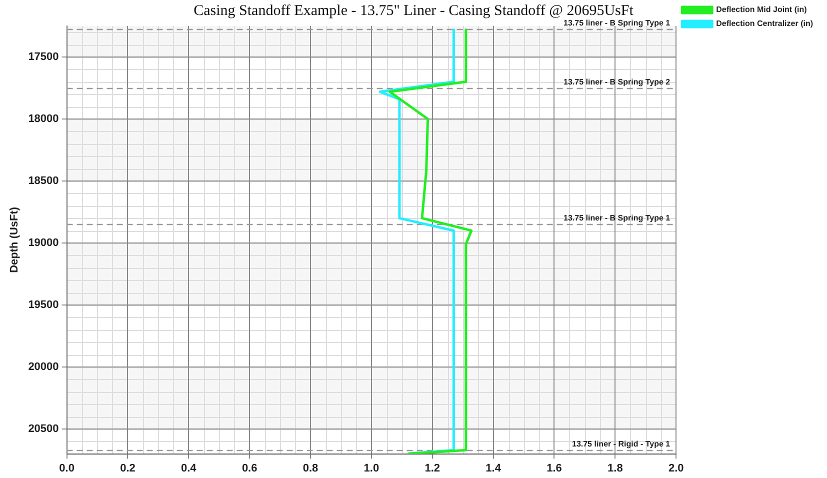 This screenshot has height=478, width=827. What do you see at coordinates (676, 468) in the screenshot?
I see `x-tick-label: 2.0` at bounding box center [676, 468].